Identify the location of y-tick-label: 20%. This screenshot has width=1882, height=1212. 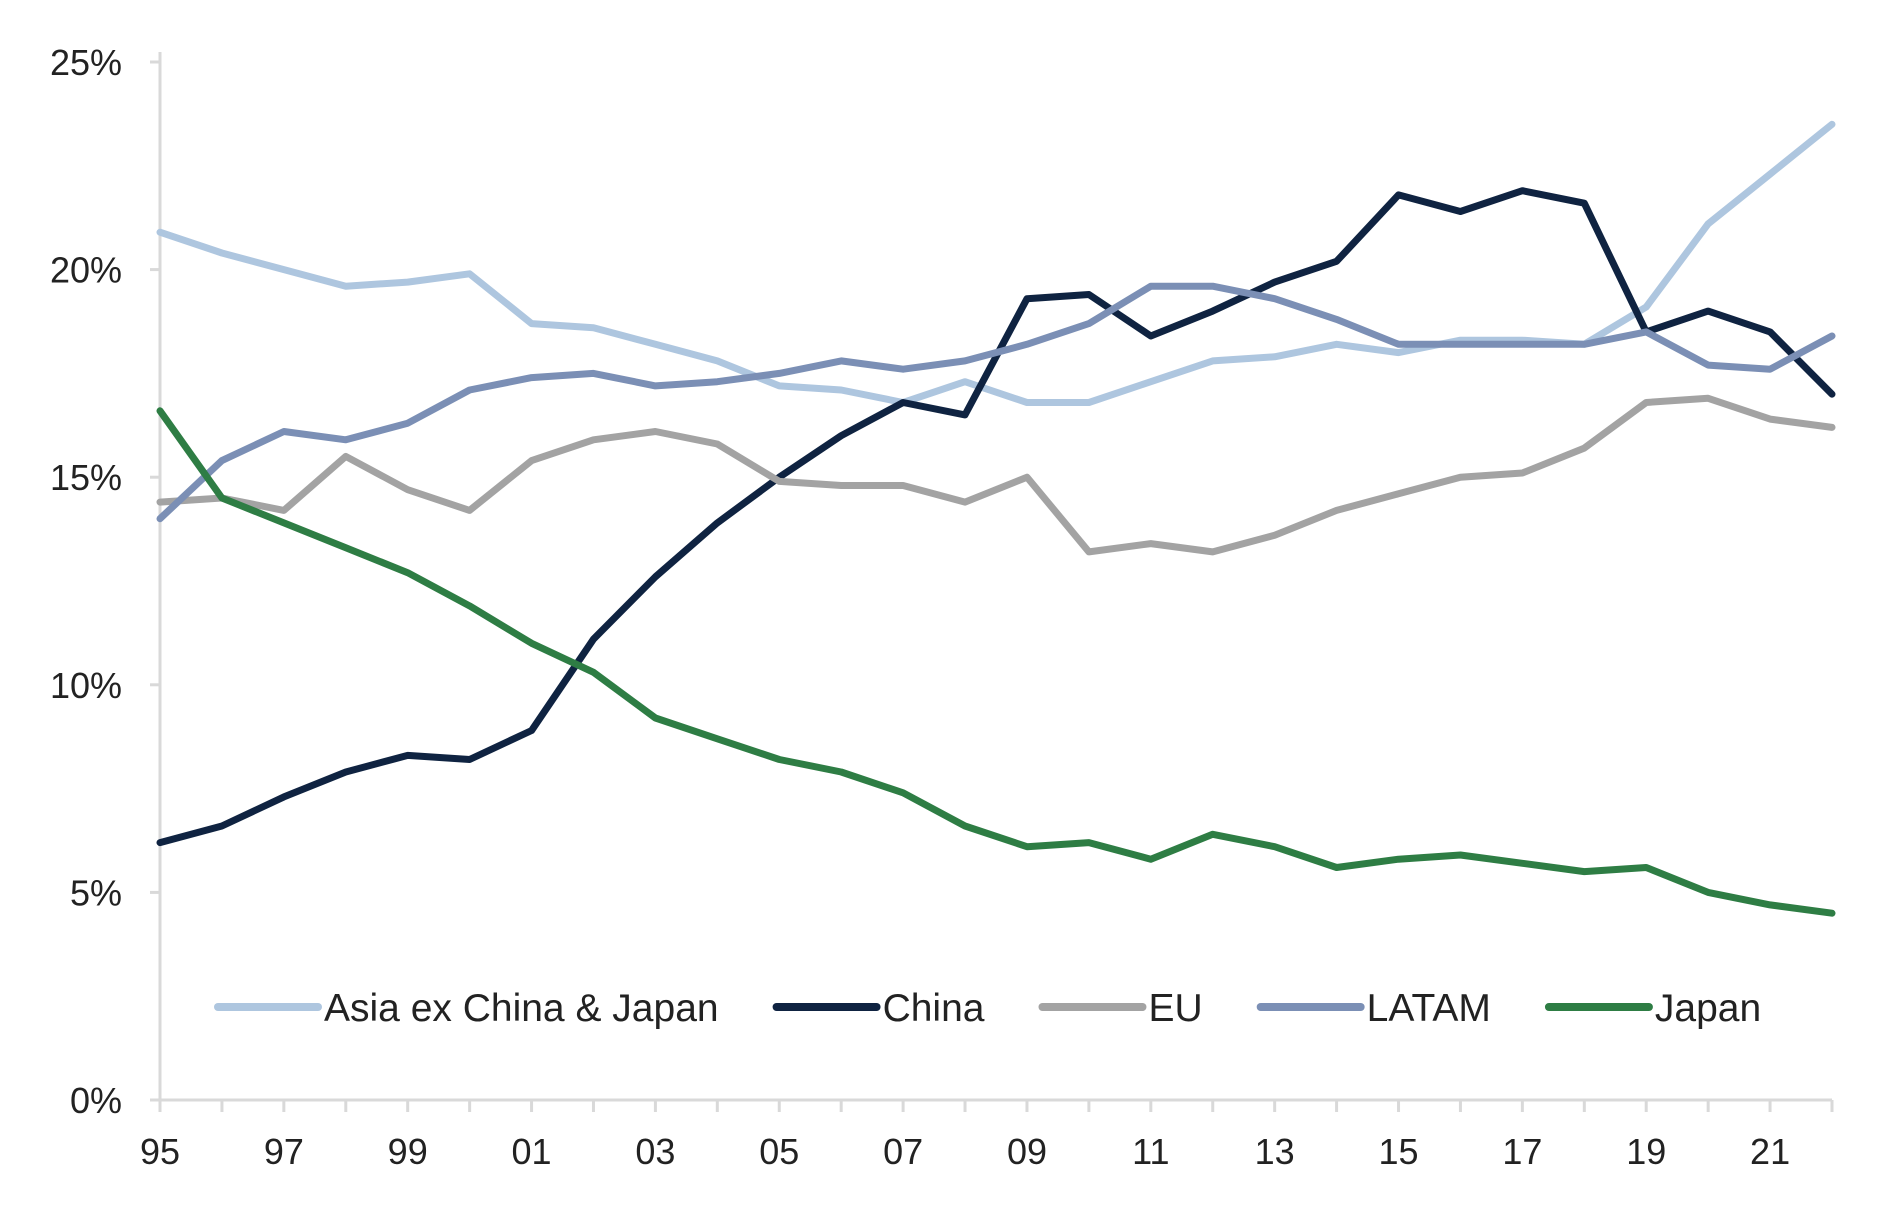
(86, 270).